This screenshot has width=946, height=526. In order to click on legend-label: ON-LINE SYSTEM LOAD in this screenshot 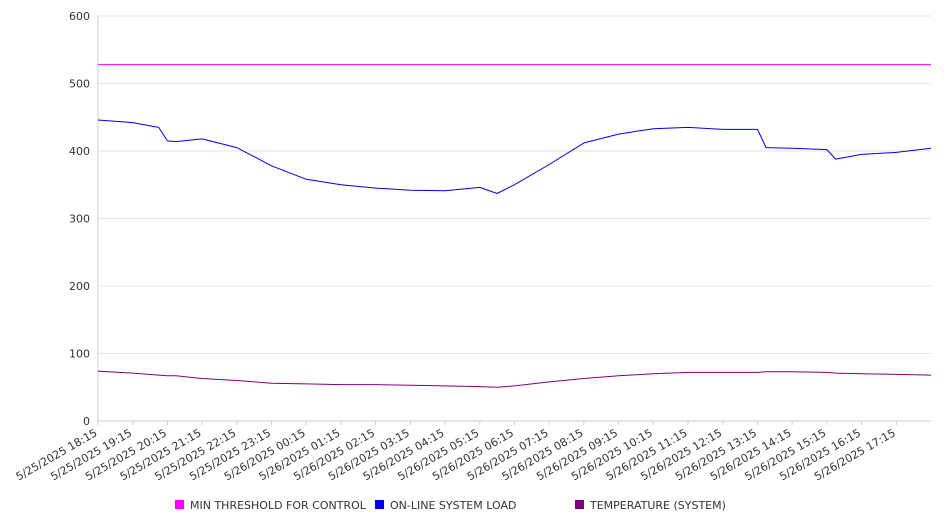, I will do `click(453, 505)`.